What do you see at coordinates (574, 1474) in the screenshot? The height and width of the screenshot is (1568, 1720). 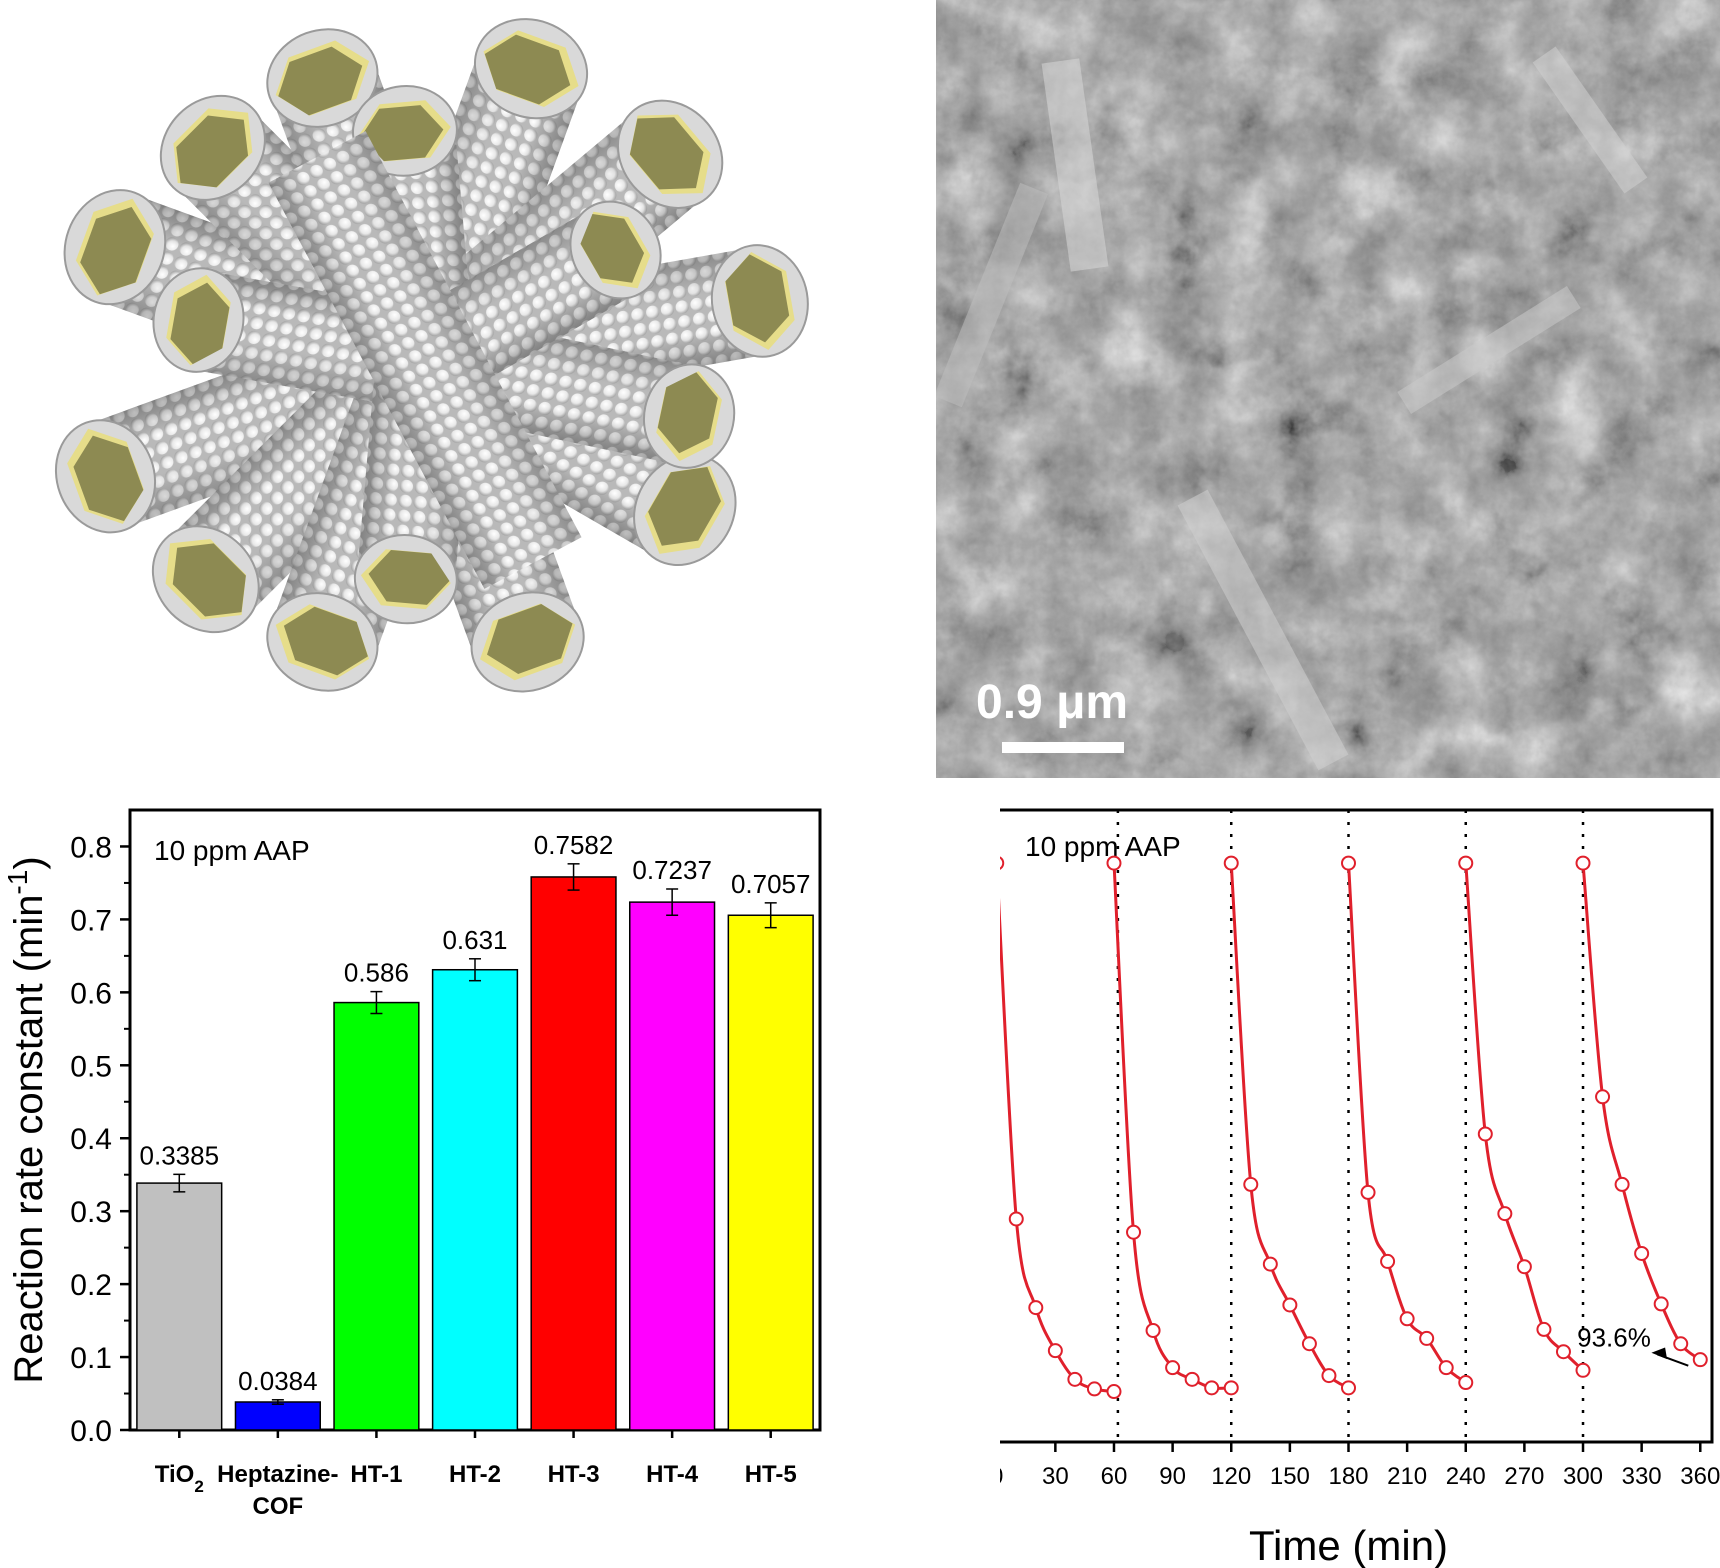 I see `bar-category-label: HT-3` at bounding box center [574, 1474].